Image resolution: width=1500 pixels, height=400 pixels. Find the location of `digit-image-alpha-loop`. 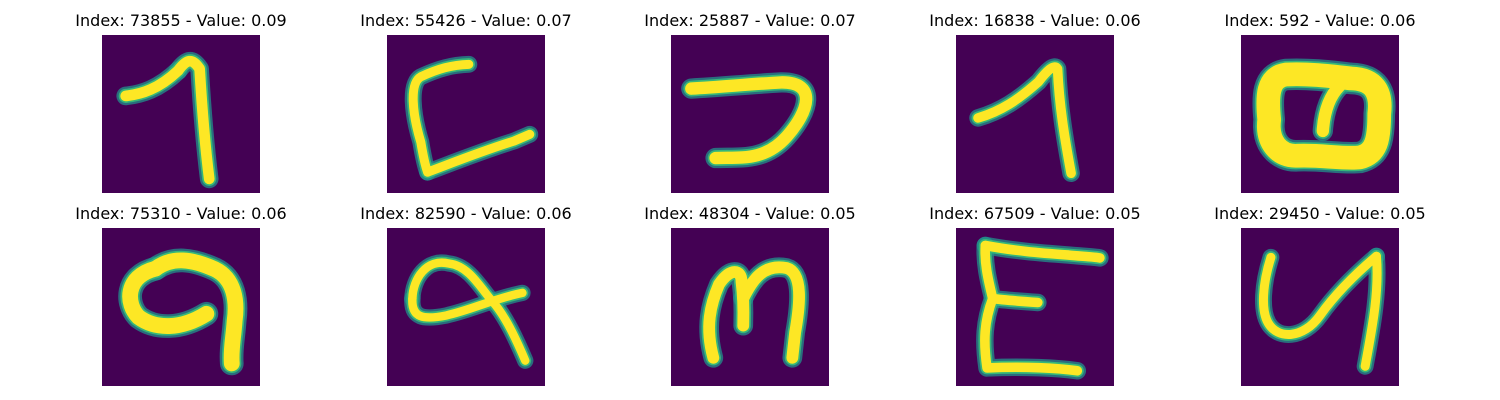

digit-image-alpha-loop is located at coordinates (466, 307).